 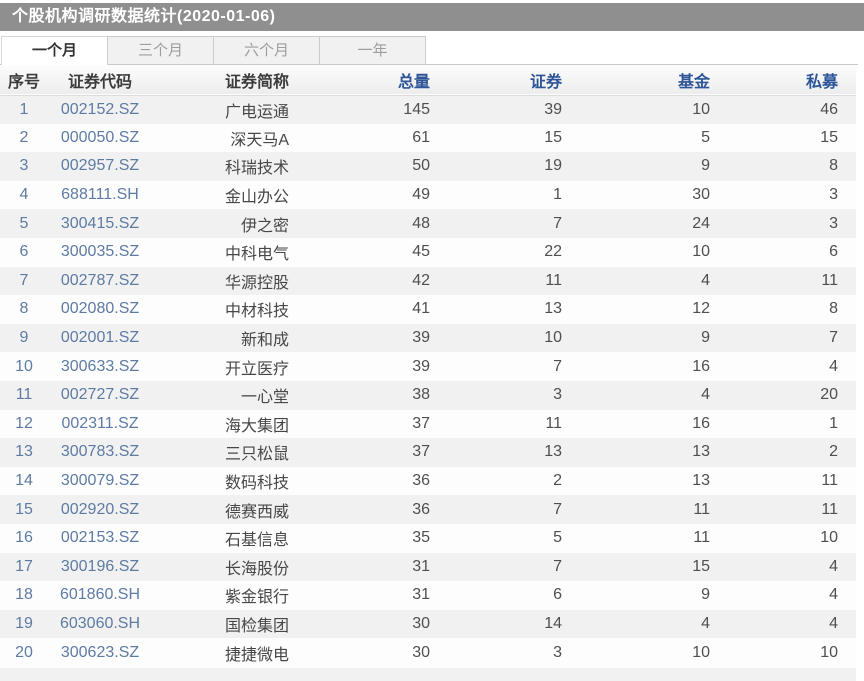 I want to click on total-cell: 39, so click(x=421, y=338).